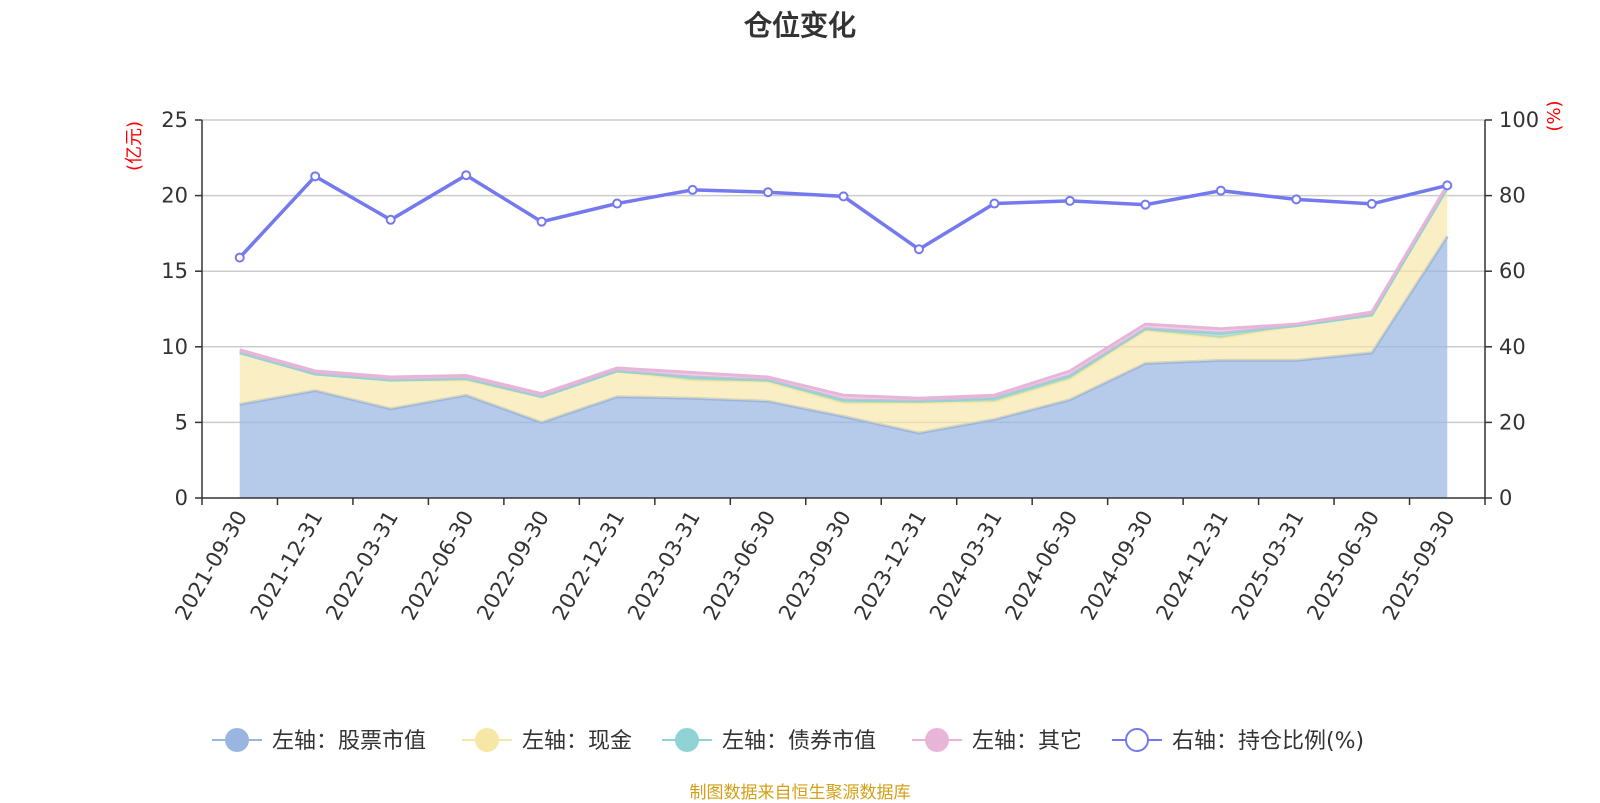  I want to click on x-tick-label: 2023-09-30, so click(815, 566).